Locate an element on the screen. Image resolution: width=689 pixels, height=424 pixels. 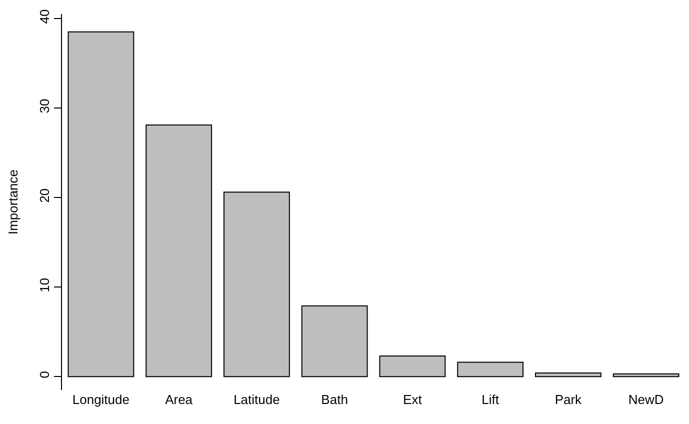
x-tick-label: Longitude is located at coordinates (101, 399).